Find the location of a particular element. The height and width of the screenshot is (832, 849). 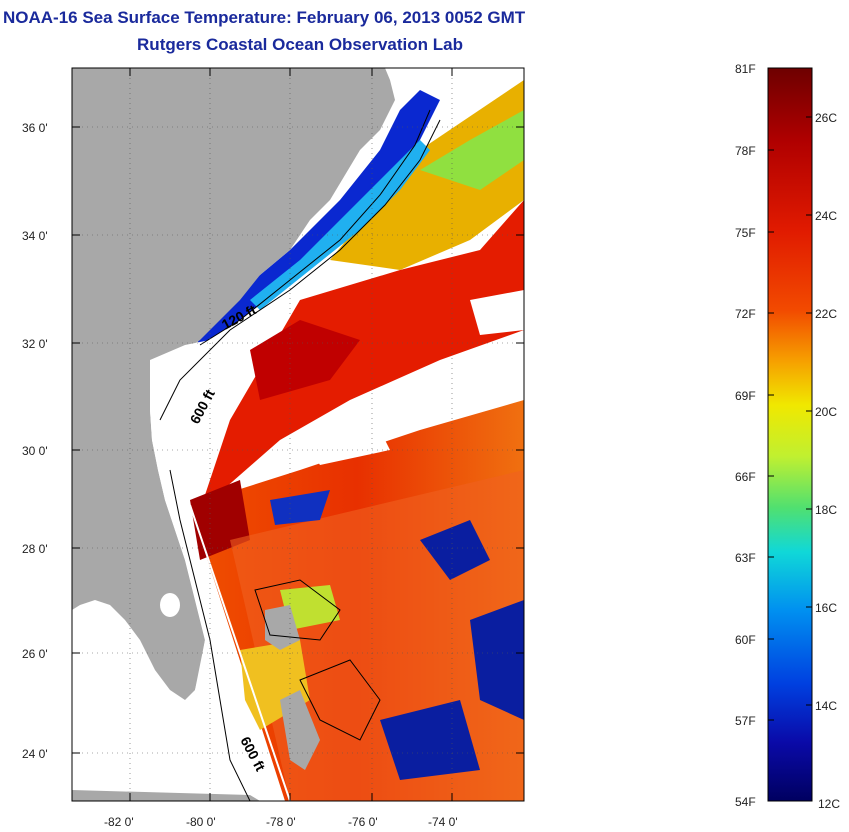

gulf-stream-core is located at coordinates (362, 355).